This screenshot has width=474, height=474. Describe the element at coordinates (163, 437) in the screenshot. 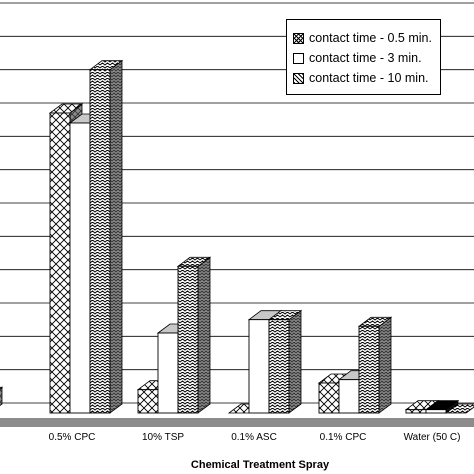

I see `x-tick-label: 10% TSP` at that location.